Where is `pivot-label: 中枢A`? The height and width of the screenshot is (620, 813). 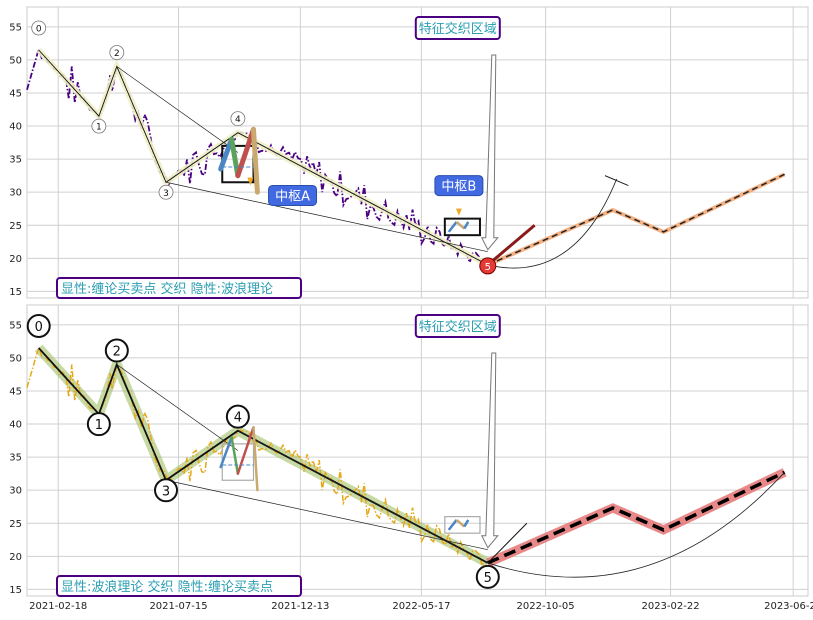
pivot-label: 中枢A is located at coordinates (292, 196).